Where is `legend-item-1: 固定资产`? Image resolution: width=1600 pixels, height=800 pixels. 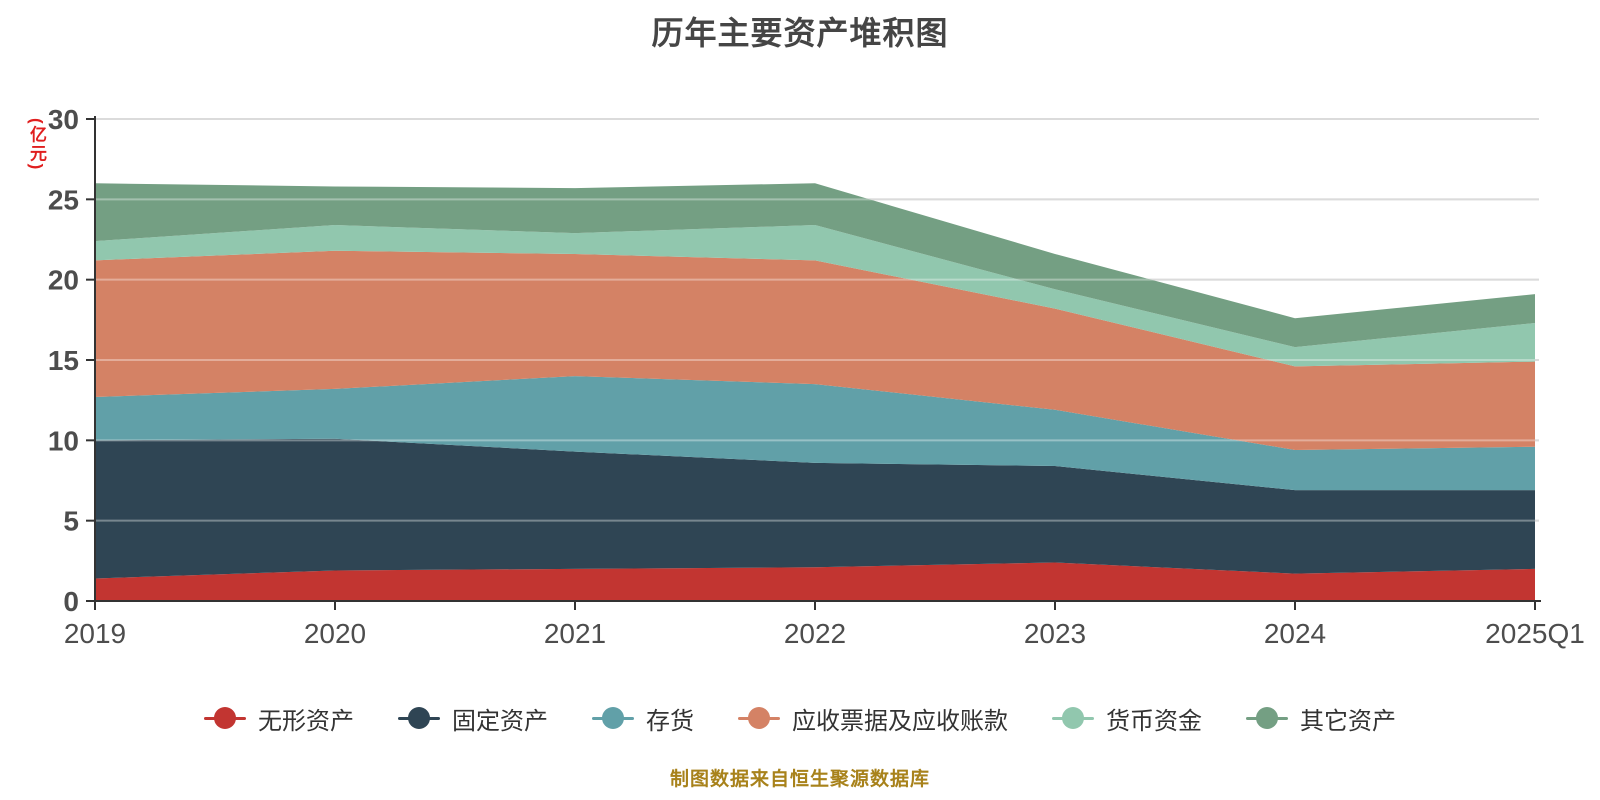
legend-item-1: 固定资产 is located at coordinates (473, 718).